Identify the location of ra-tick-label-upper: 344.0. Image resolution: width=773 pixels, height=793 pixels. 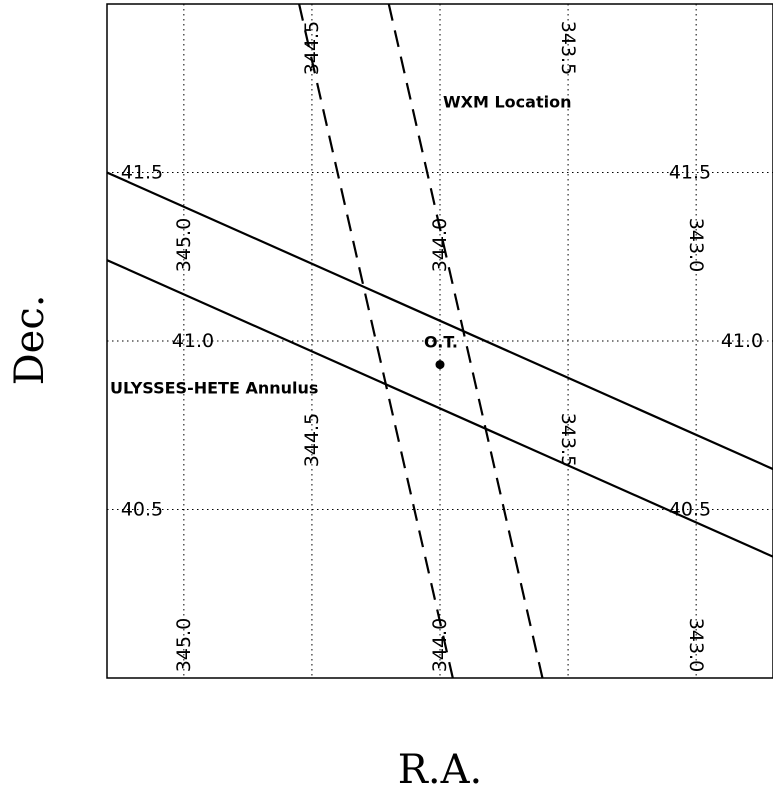
(440, 245).